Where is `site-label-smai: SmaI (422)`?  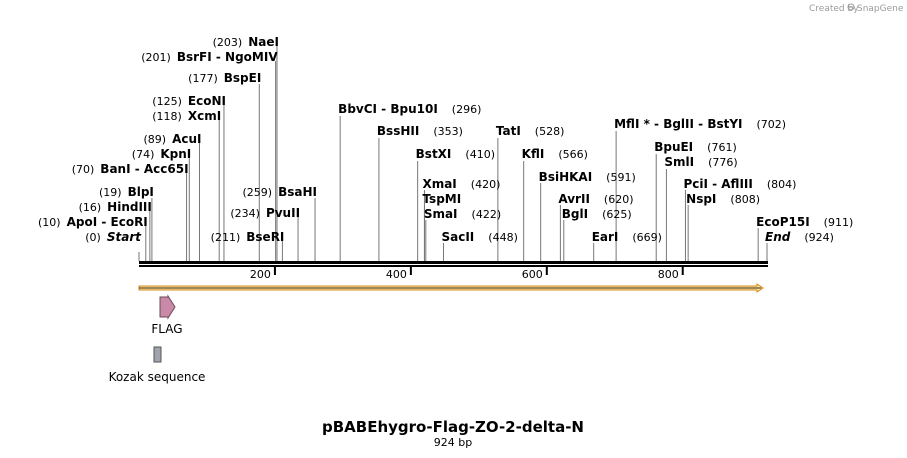 site-label-smai: SmaI (422) is located at coordinates (462, 214).